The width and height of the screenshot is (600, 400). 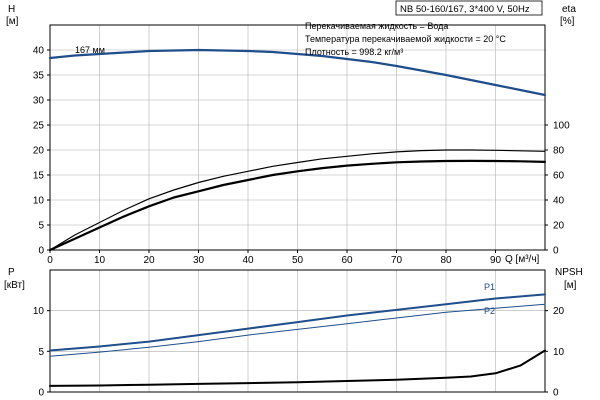 What do you see at coordinates (39, 126) in the screenshot?
I see `top-panel-left-tick-label: 25` at bounding box center [39, 126].